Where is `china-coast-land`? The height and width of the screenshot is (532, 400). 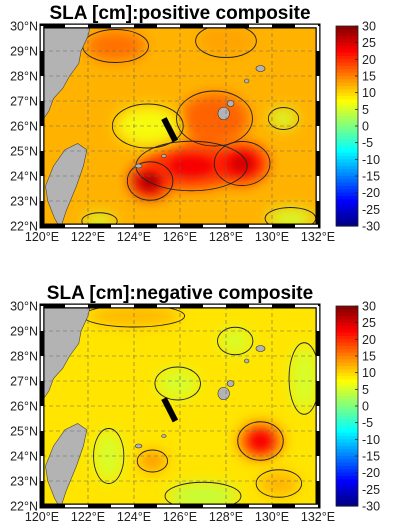
china-coast-land is located at coordinates (66, 354).